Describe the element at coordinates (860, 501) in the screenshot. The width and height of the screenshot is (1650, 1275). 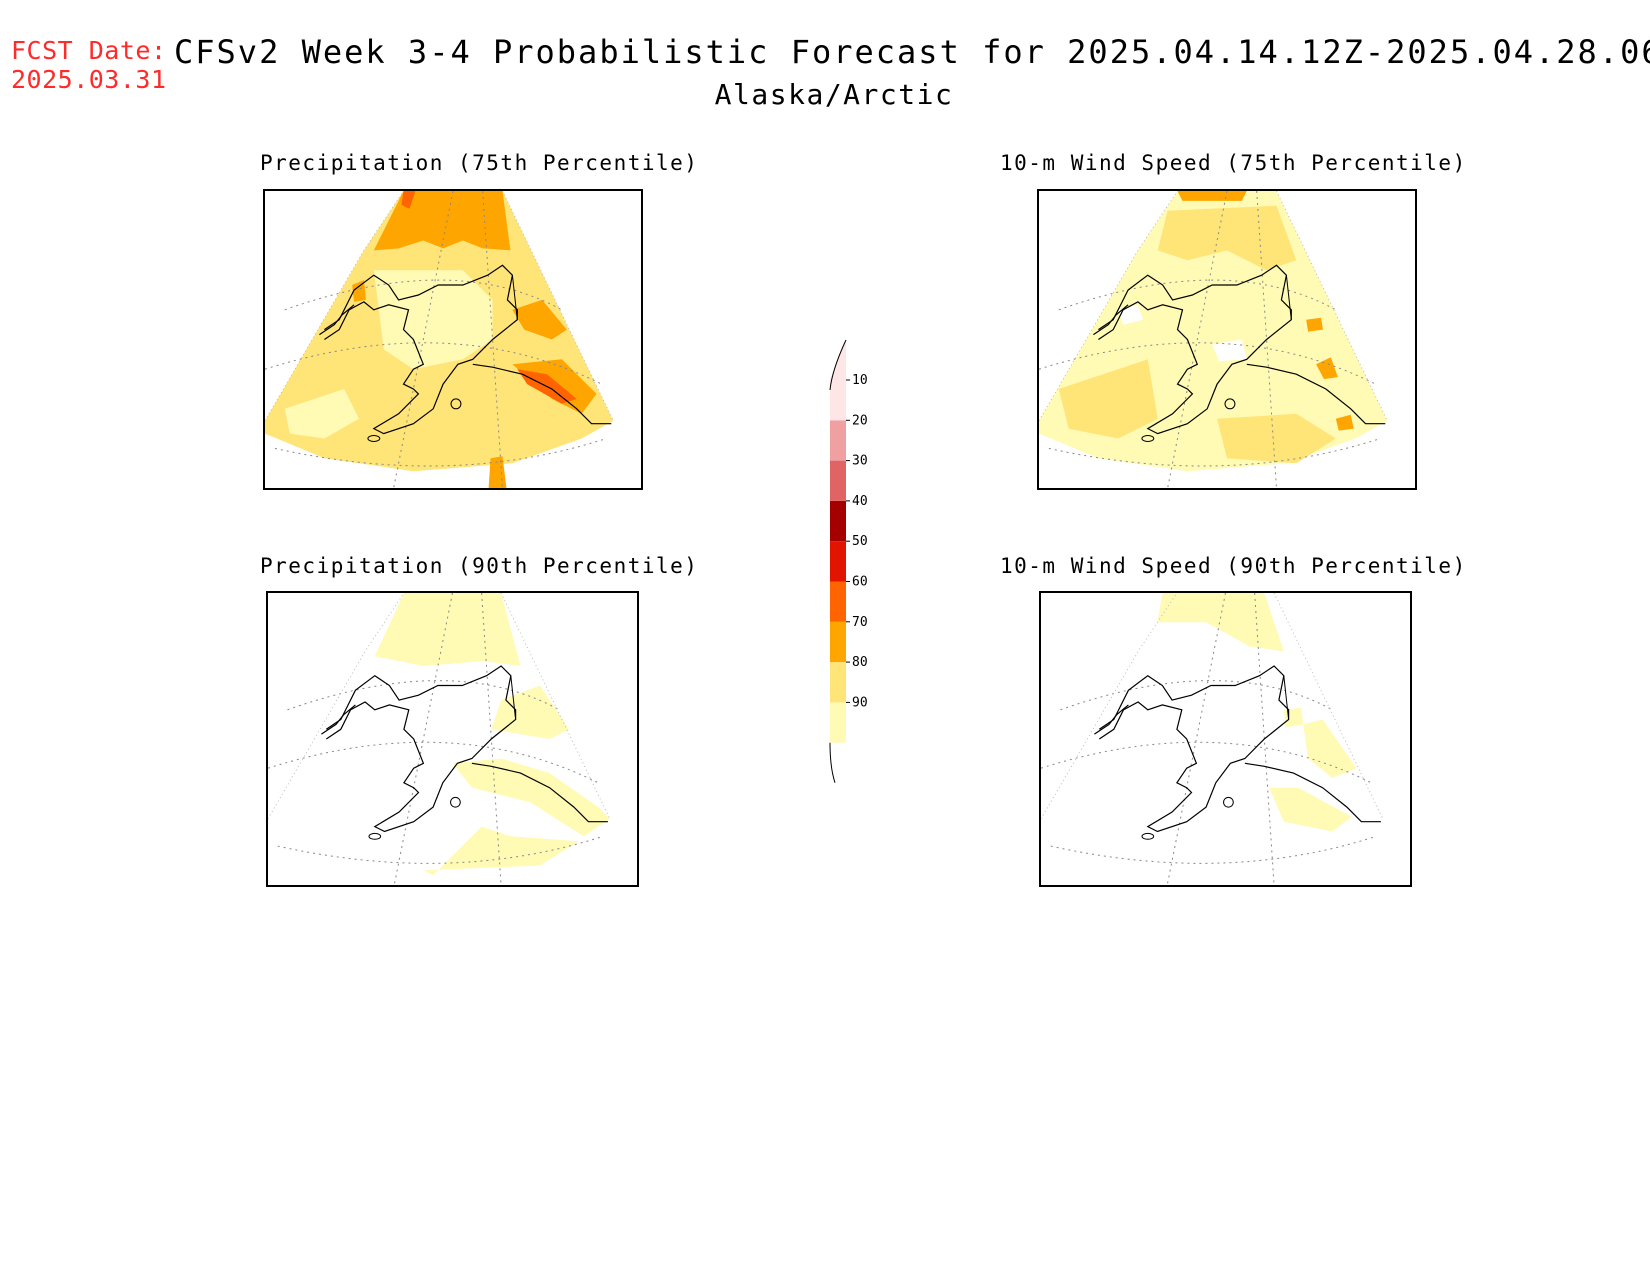
I see `colorbar-tick-label: 40` at that location.